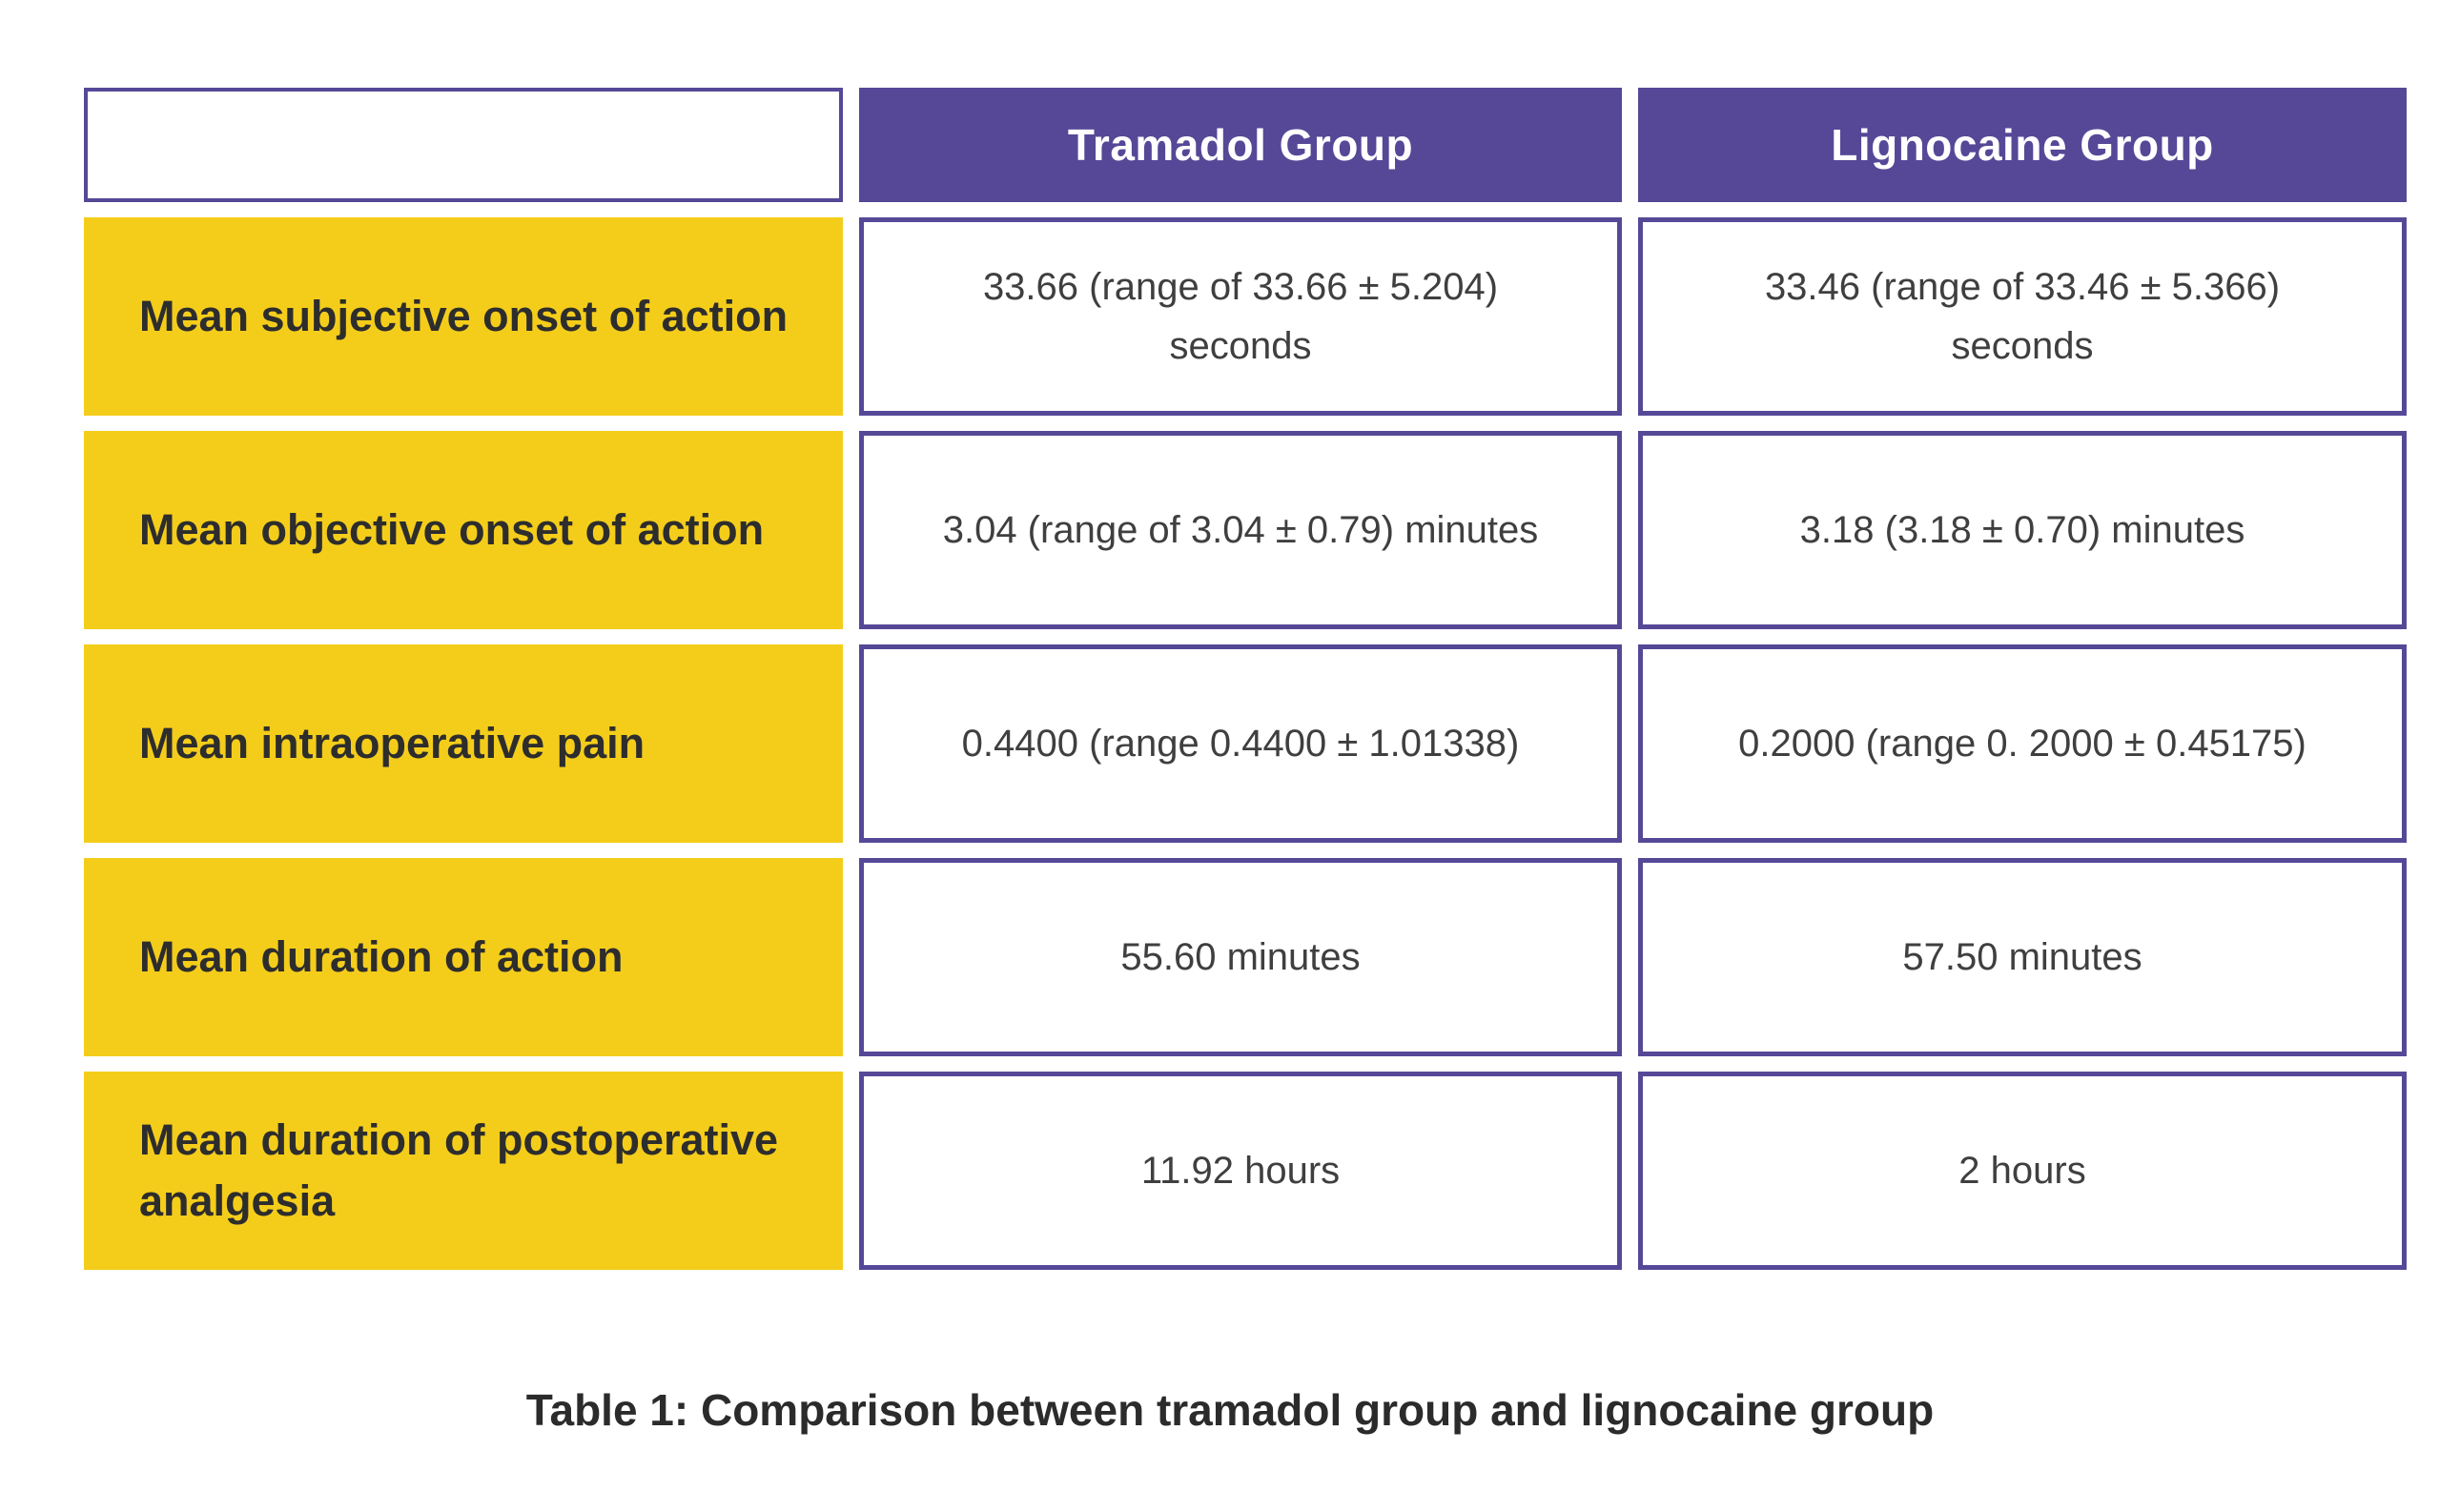 The image size is (2460, 1512). I want to click on value-duration-of-action-tramadol: 55.60 minutes, so click(1240, 957).